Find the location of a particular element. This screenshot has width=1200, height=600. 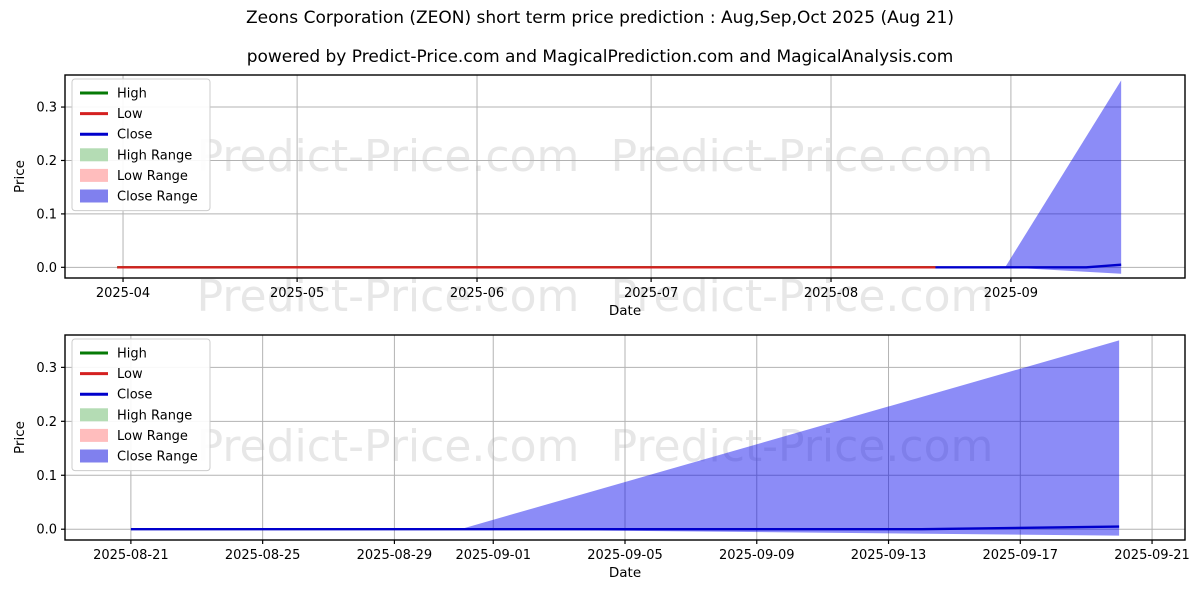

x-tick-label: 2025-08-25 is located at coordinates (263, 555).